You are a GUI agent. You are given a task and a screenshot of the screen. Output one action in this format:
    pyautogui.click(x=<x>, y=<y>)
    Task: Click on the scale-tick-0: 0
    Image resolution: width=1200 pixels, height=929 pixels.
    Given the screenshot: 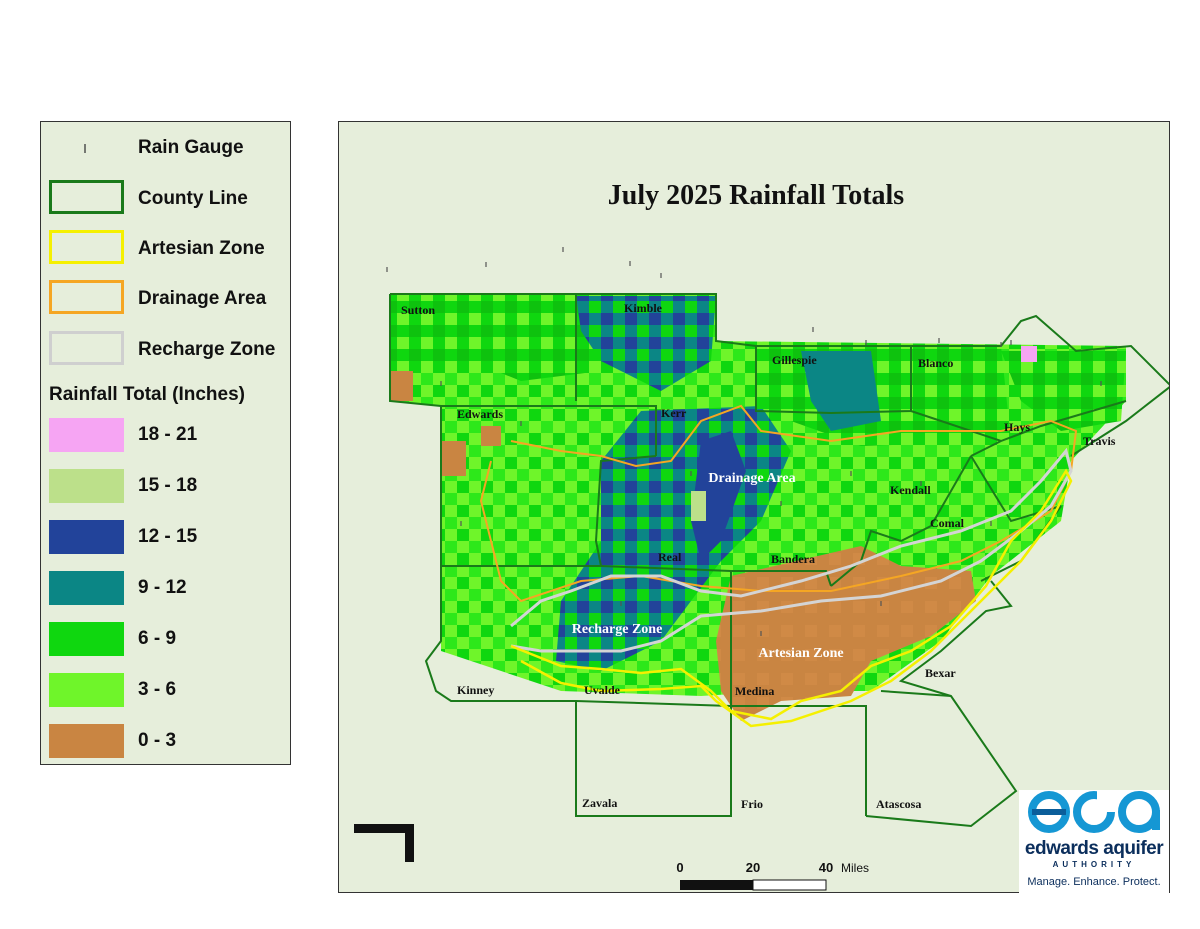 What is the action you would take?
    pyautogui.click(x=679, y=867)
    